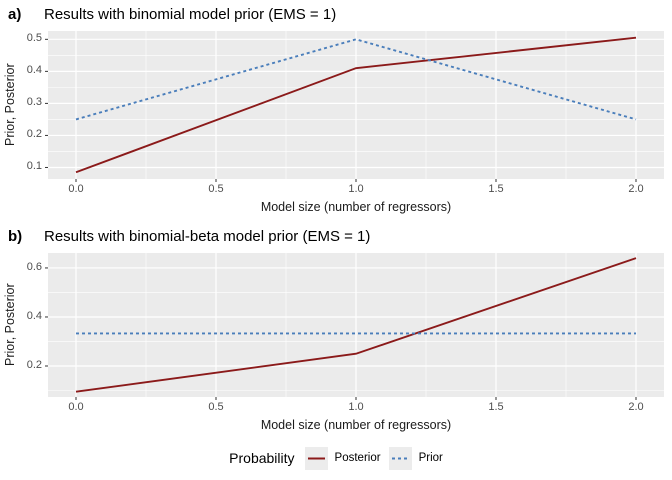 The width and height of the screenshot is (672, 480). I want to click on panel-b-x-axis-title: Model size (number of regressors), so click(356, 425).